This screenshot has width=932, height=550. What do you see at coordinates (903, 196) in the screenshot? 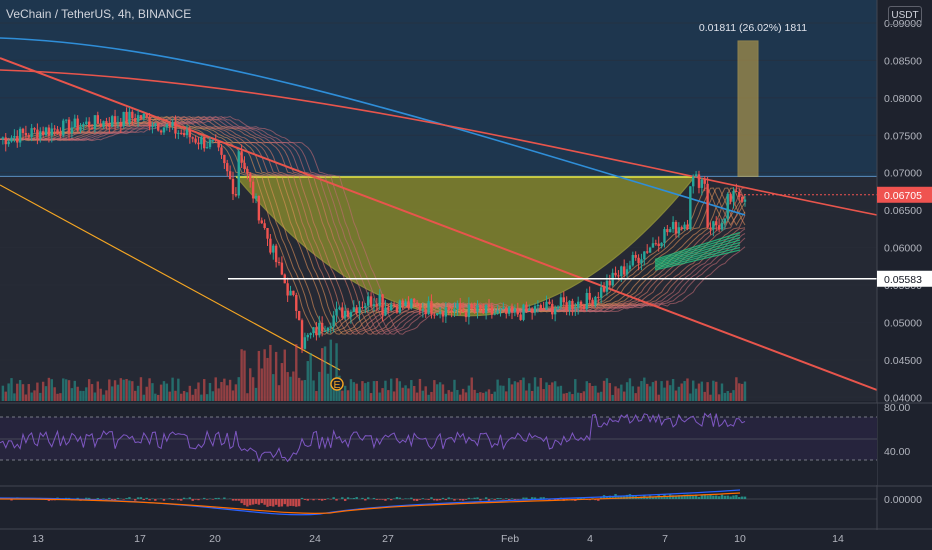
I see `last-price-label: 0.06705` at bounding box center [903, 196].